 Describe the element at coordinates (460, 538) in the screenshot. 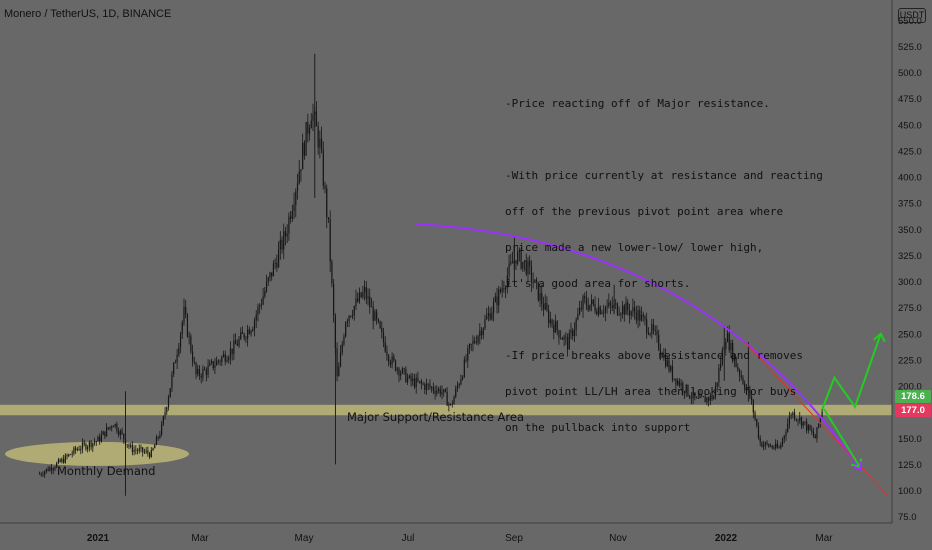

I see `time-axis: 2021 Mar May Jul Sep Nov 2022 Mar` at that location.